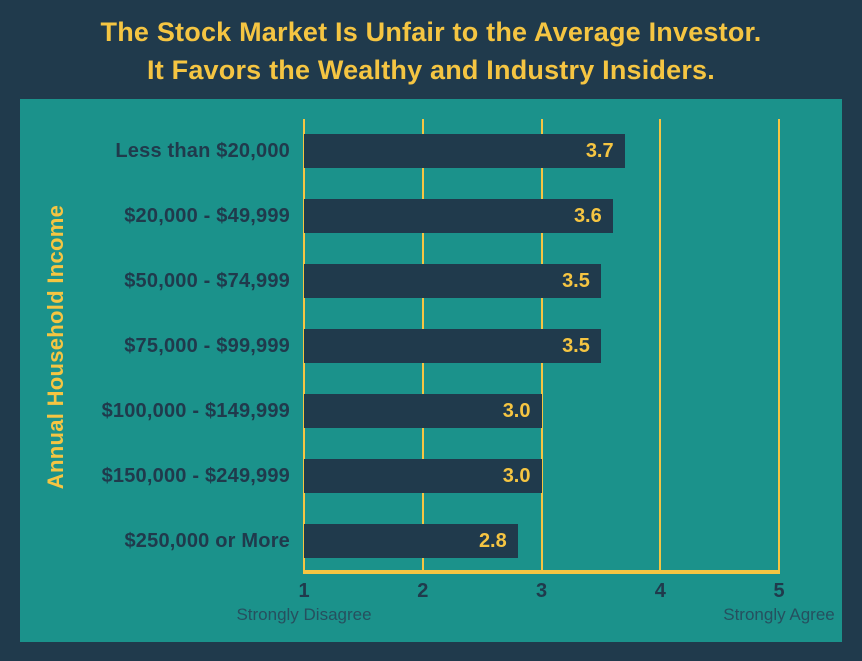 This screenshot has height=661, width=862. I want to click on chart-row: $50,000 - $74,999 3.5, so click(425, 281).